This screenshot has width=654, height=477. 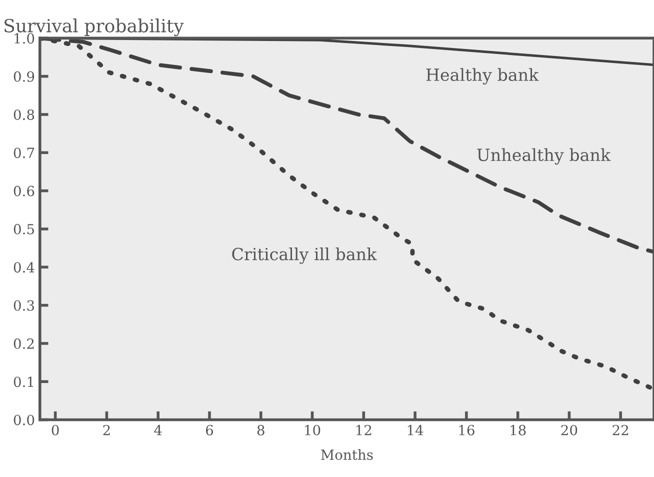 What do you see at coordinates (24, 382) in the screenshot?
I see `y-tick-label: 0.1` at bounding box center [24, 382].